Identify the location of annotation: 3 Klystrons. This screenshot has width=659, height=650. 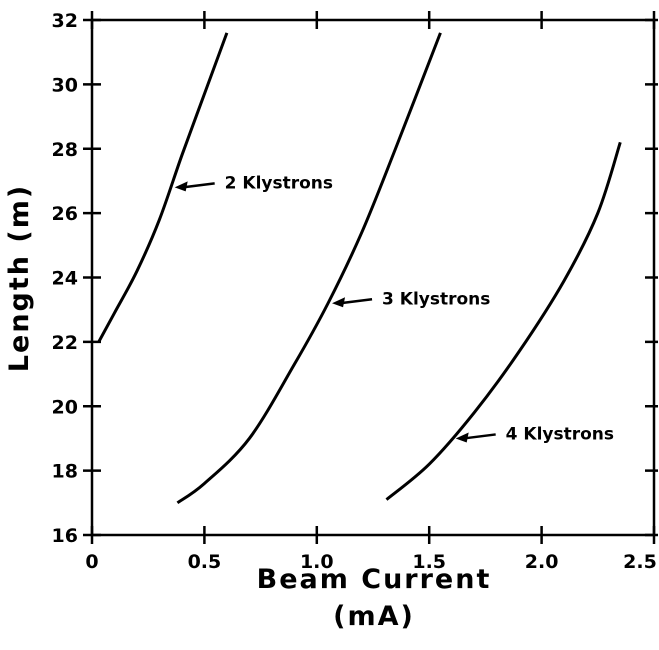
(436, 299).